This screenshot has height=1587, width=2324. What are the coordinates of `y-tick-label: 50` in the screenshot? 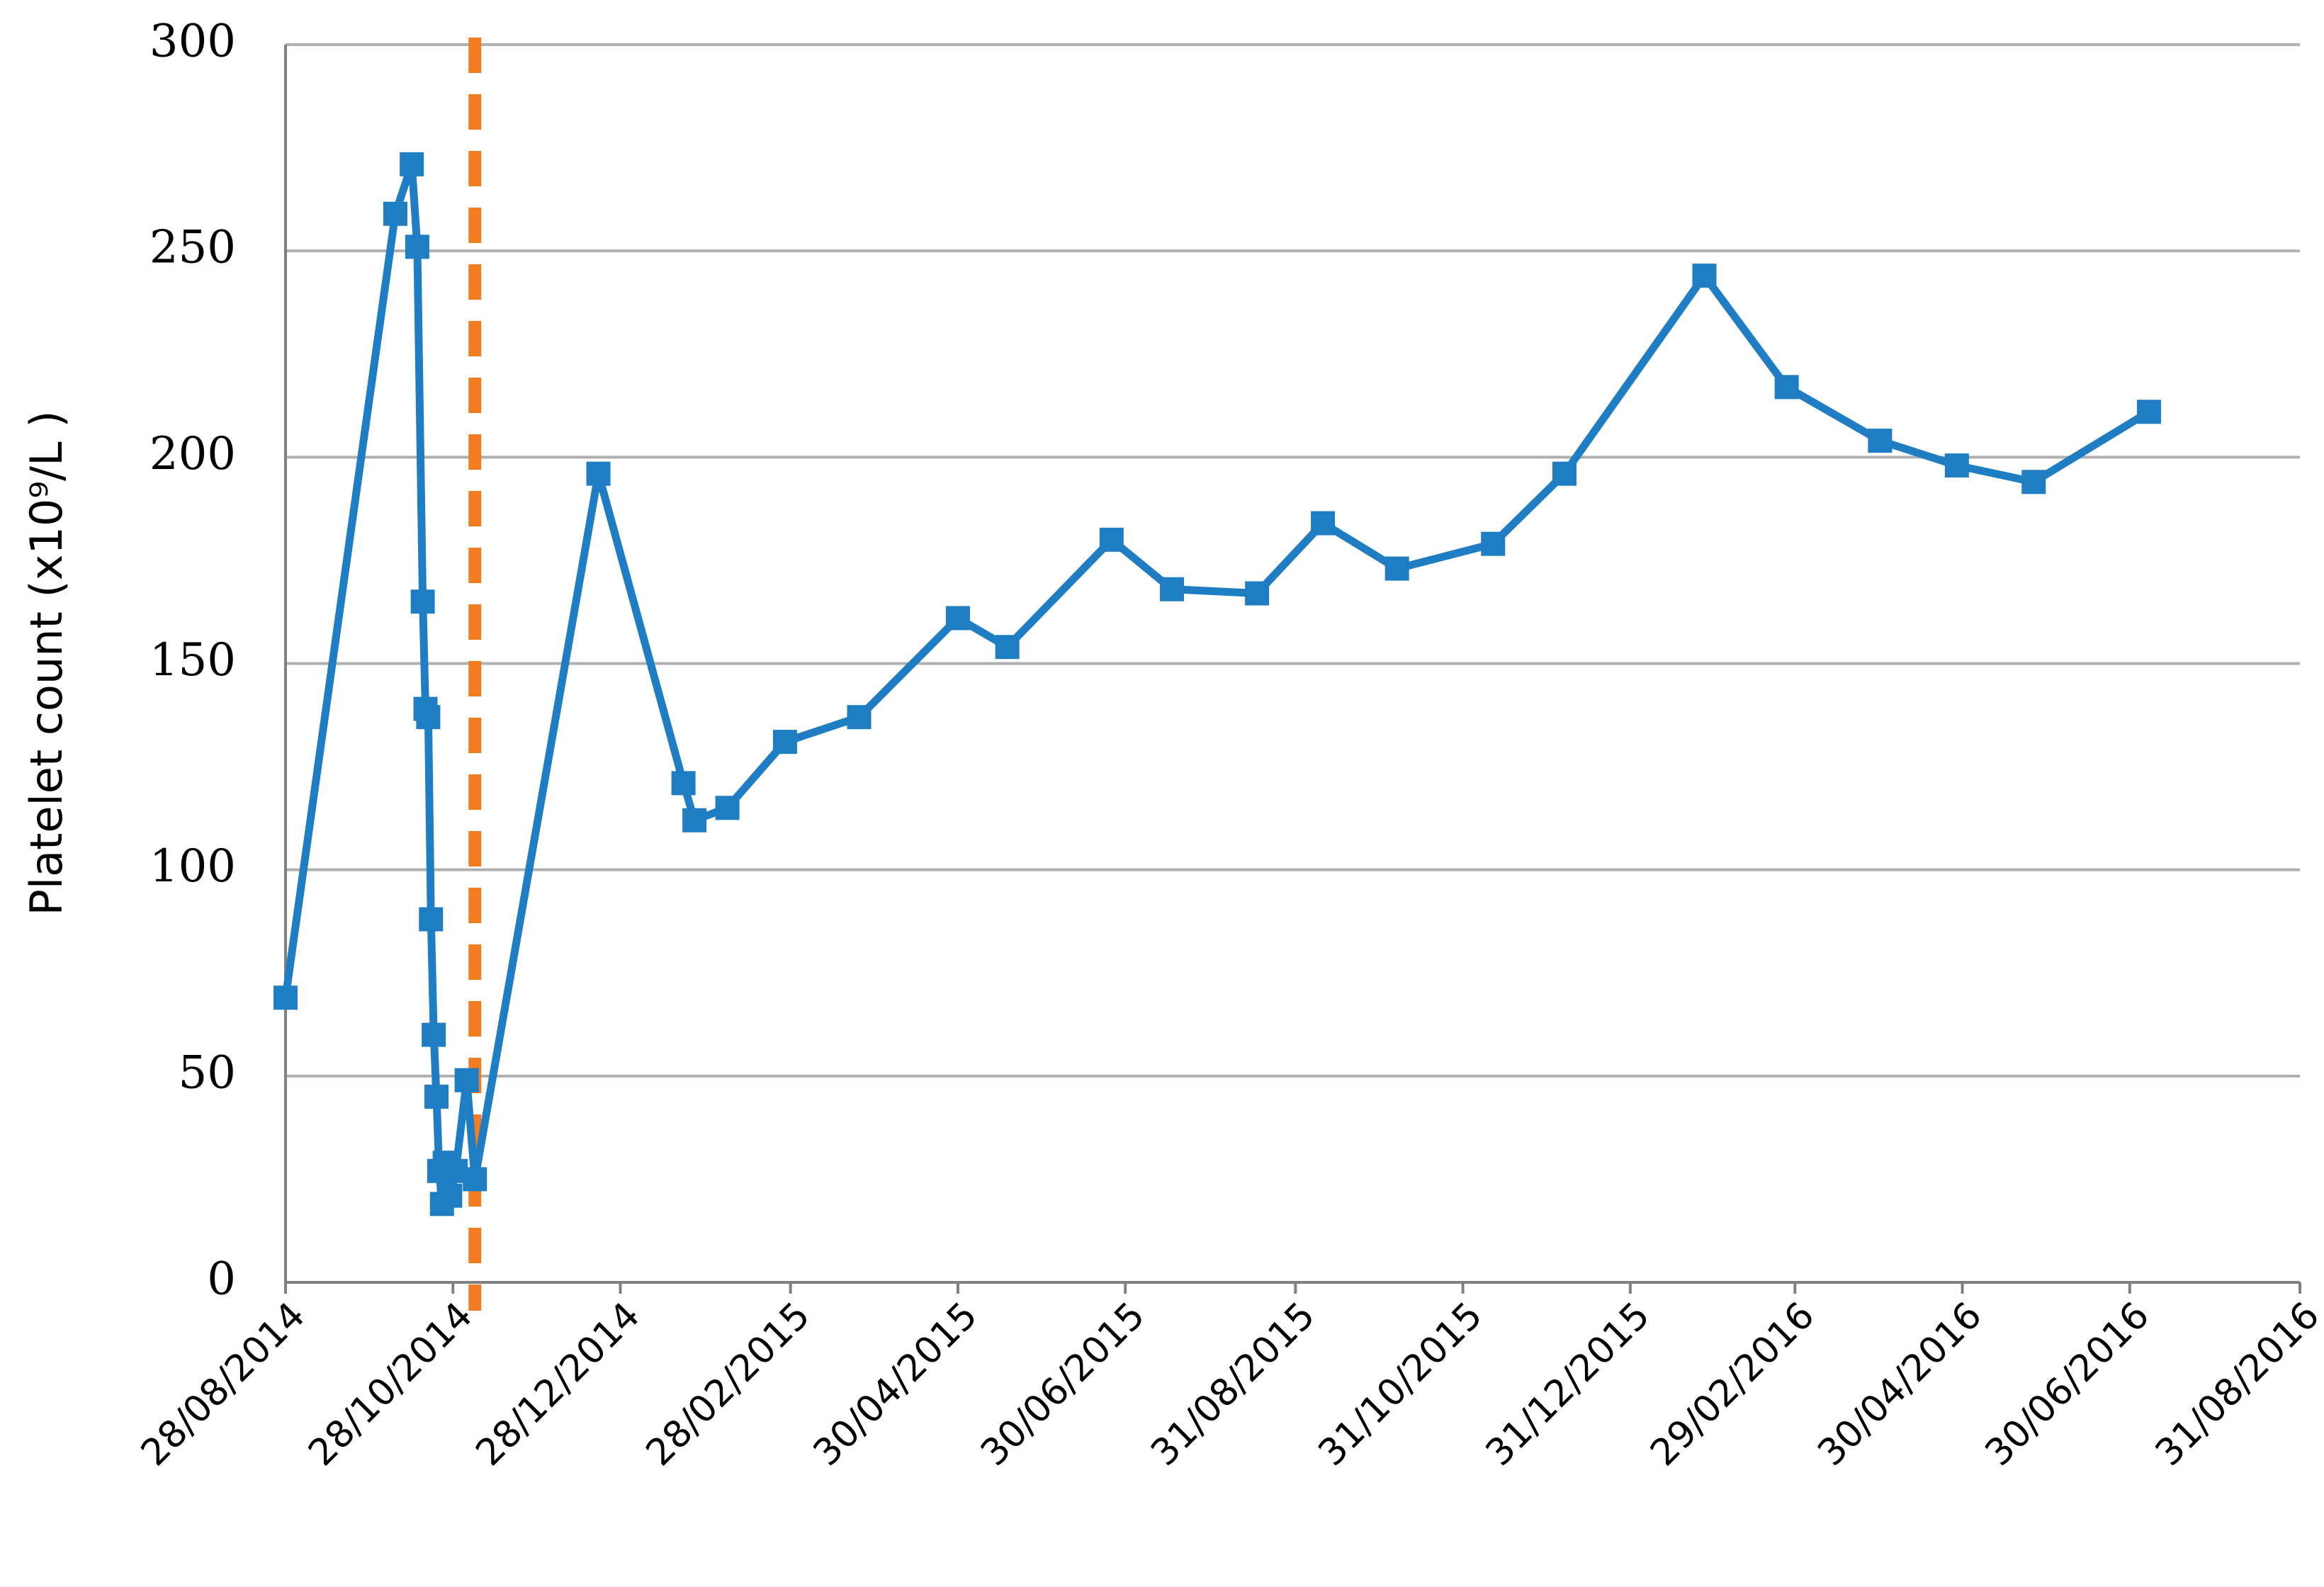 It's located at (207, 1072).